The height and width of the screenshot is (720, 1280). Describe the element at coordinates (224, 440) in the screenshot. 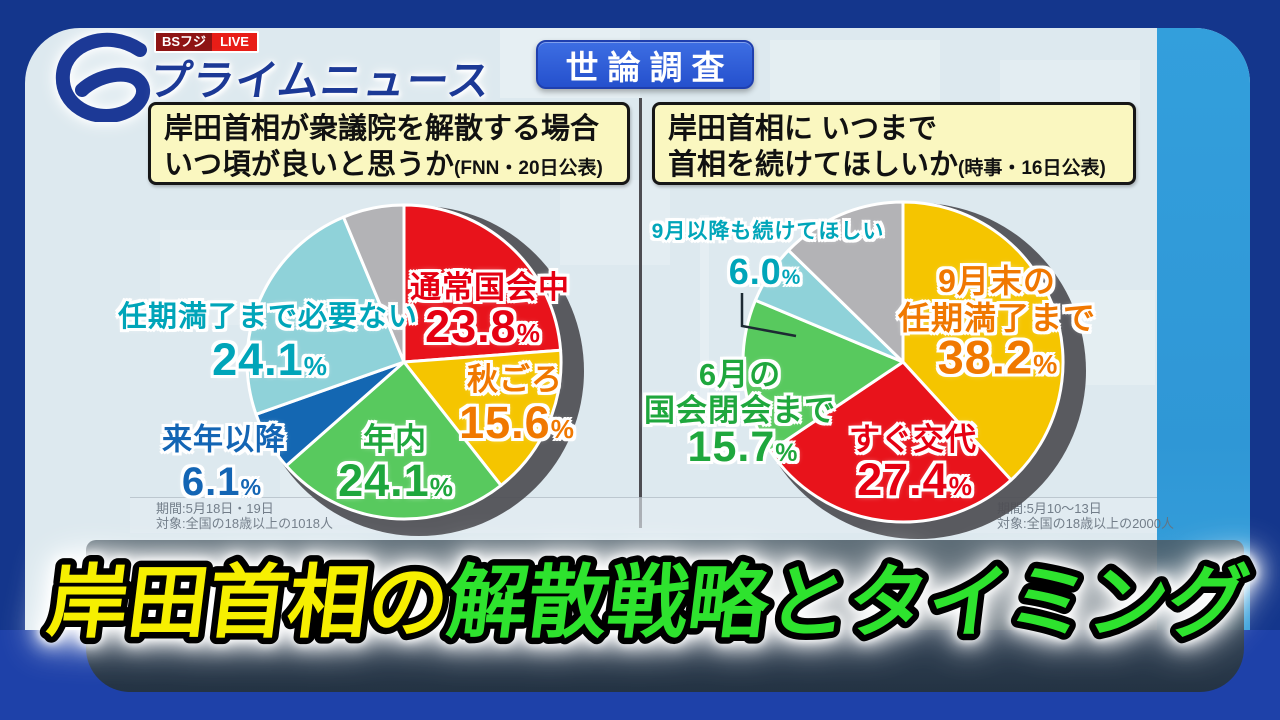

I see `pie-slice-name: 来年以降` at that location.